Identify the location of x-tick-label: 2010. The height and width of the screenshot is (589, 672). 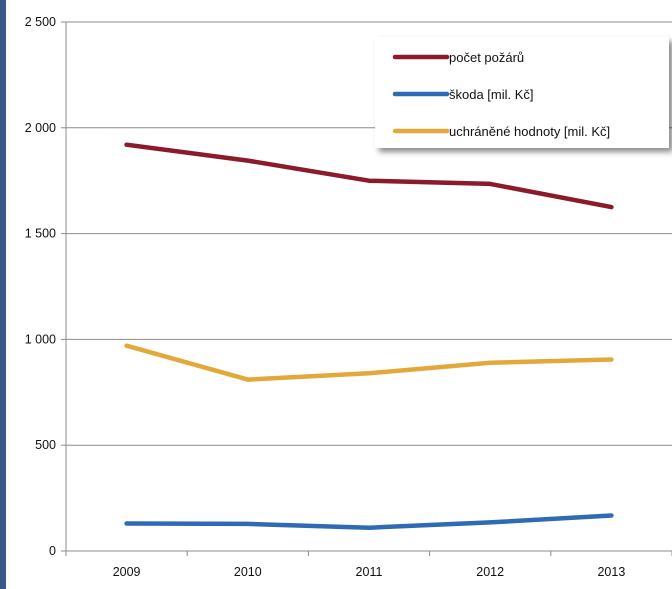
(248, 572).